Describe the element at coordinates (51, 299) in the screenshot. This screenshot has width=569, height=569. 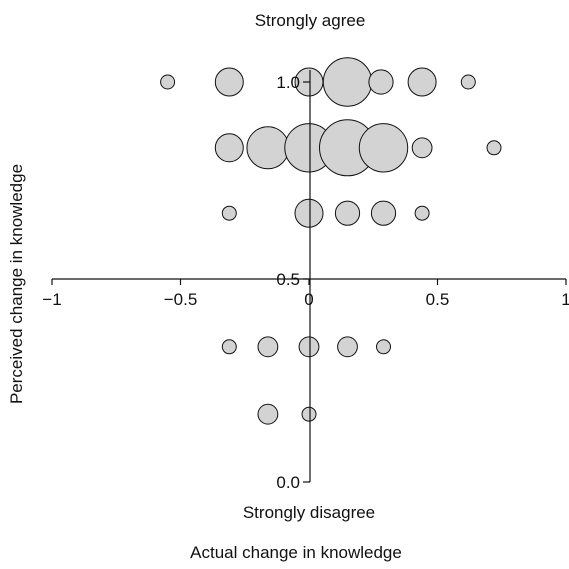
I see `x-tick-label: −1` at that location.